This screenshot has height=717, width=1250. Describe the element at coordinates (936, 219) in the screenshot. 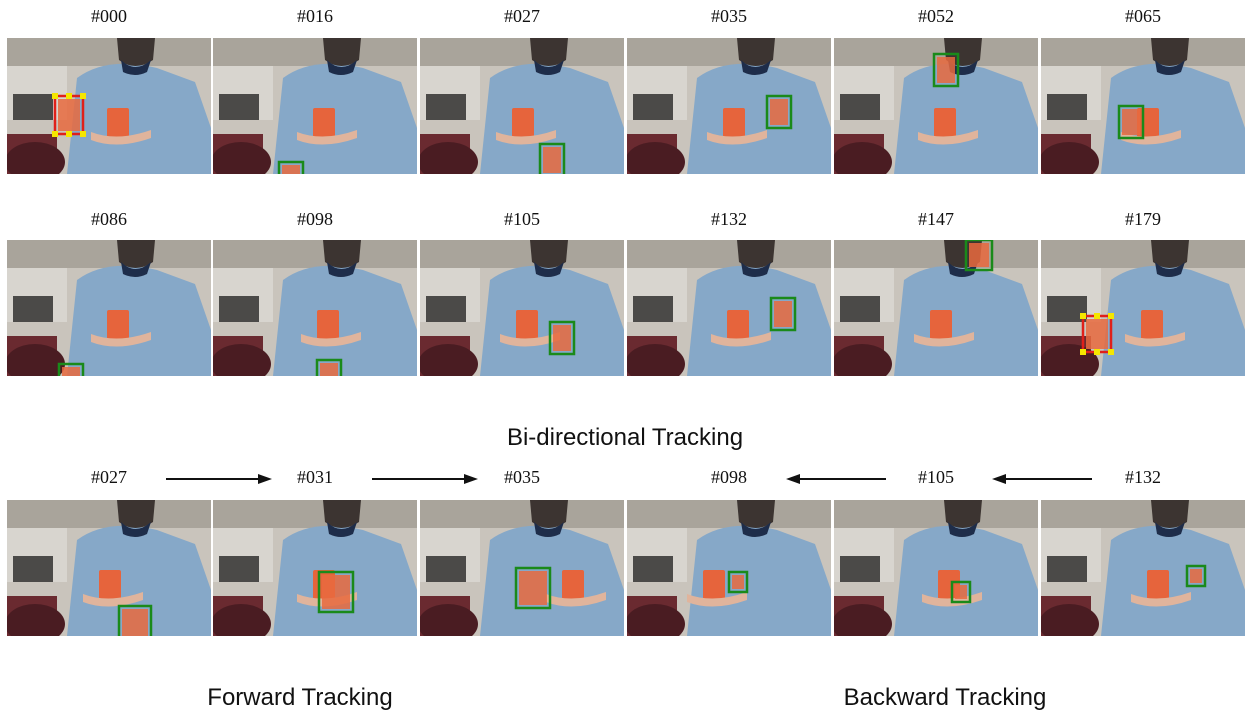

I see `frame-label: #147` at that location.